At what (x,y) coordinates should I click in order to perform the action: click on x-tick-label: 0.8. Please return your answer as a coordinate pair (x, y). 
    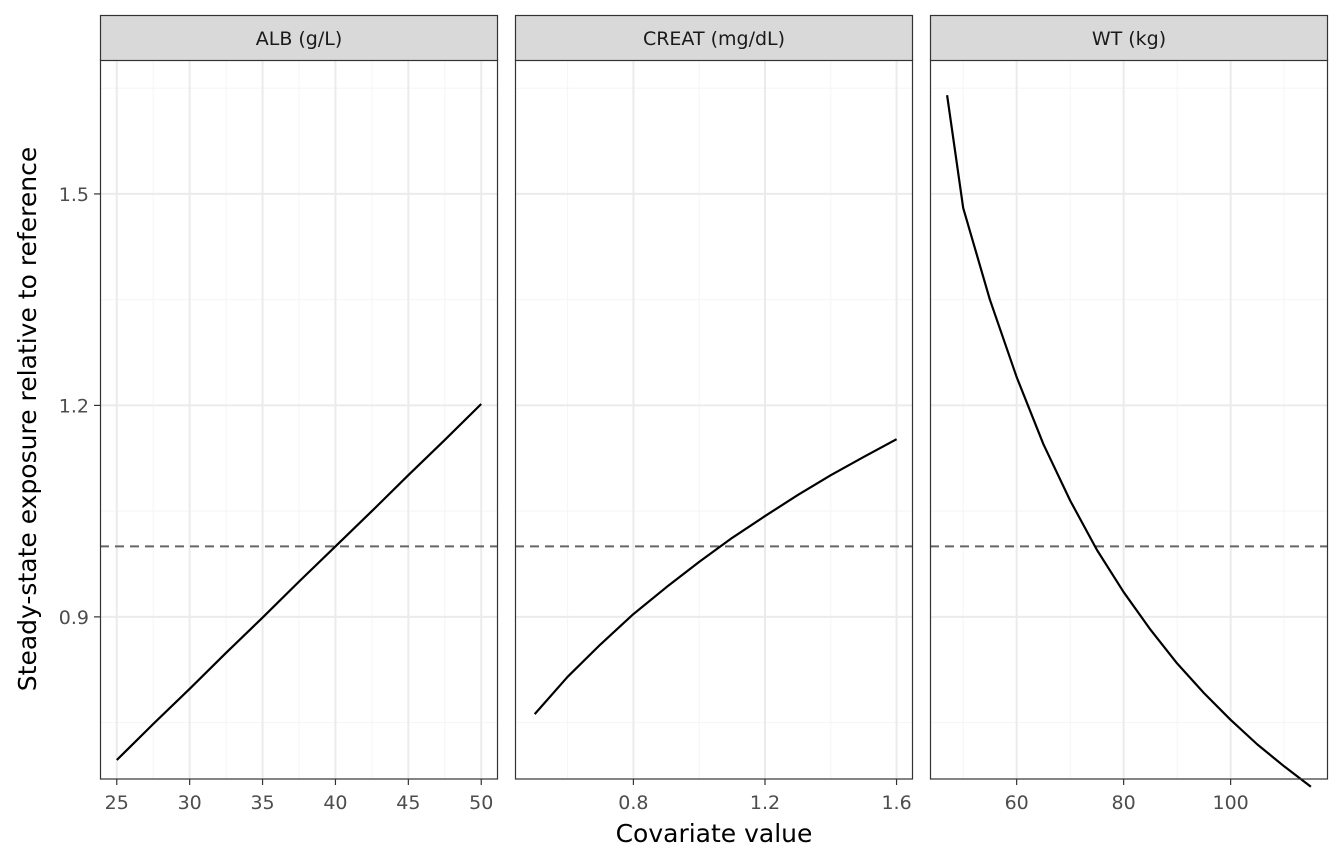
    Looking at the image, I should click on (633, 803).